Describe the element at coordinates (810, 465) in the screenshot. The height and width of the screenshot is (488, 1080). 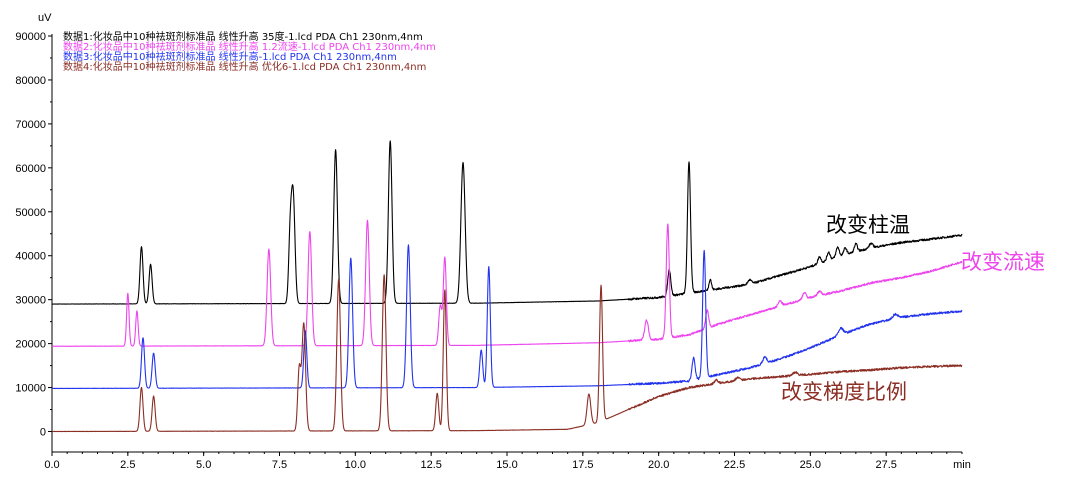
I see `x-tick-label: 25.0` at that location.